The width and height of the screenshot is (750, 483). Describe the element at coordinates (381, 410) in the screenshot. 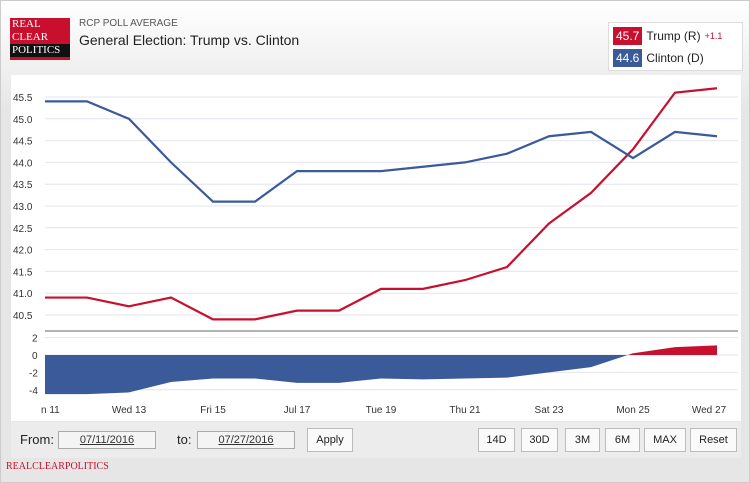

I see `x-tick-label: Tue 19` at that location.